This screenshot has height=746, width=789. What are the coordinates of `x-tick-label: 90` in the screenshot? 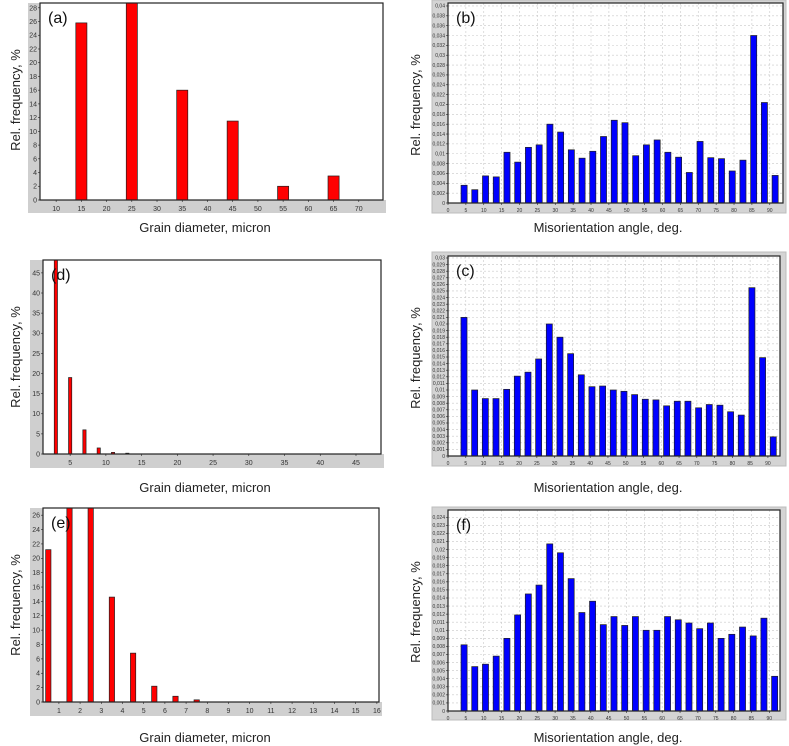 It's located at (770, 719).